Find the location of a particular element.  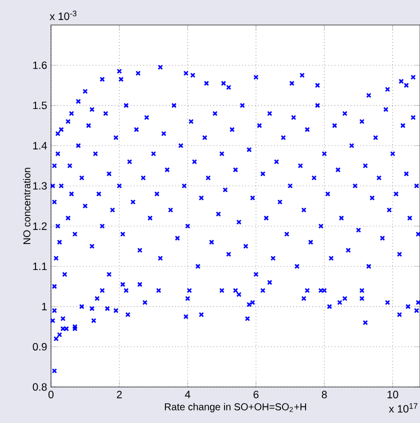

y-axis-title: NO concentration is located at coordinates (26, 206).